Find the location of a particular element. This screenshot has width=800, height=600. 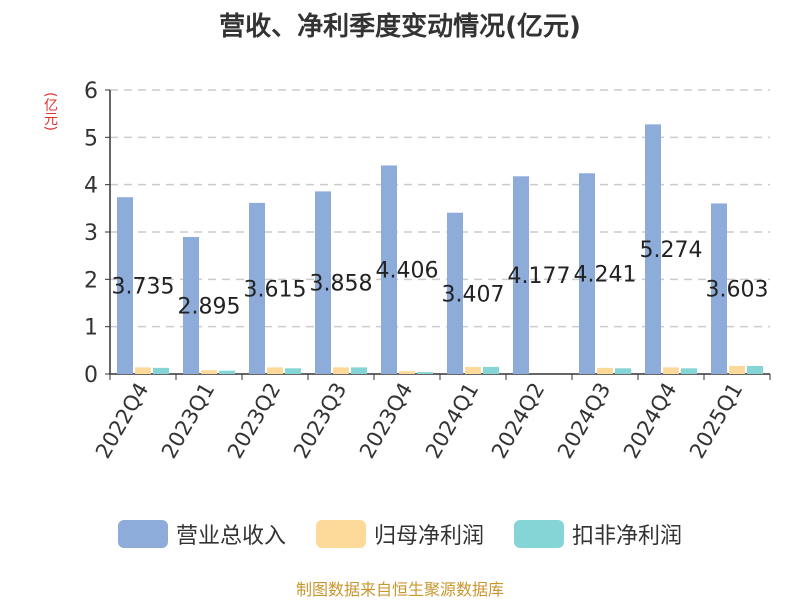

y-tick-label: 6 is located at coordinates (91, 91).